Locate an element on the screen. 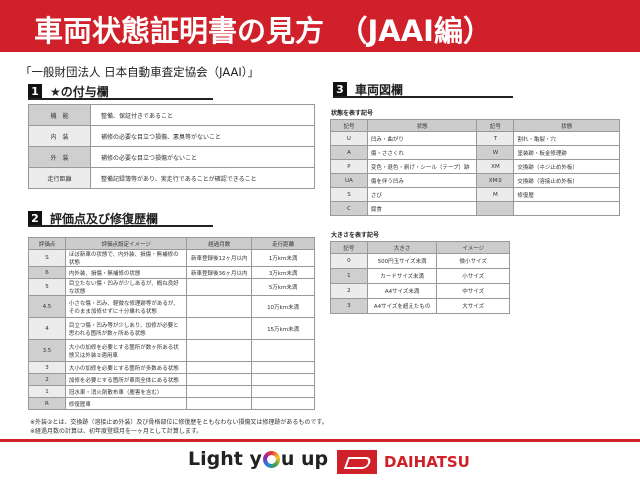  rainbow-ring-icon is located at coordinates (271, 459).